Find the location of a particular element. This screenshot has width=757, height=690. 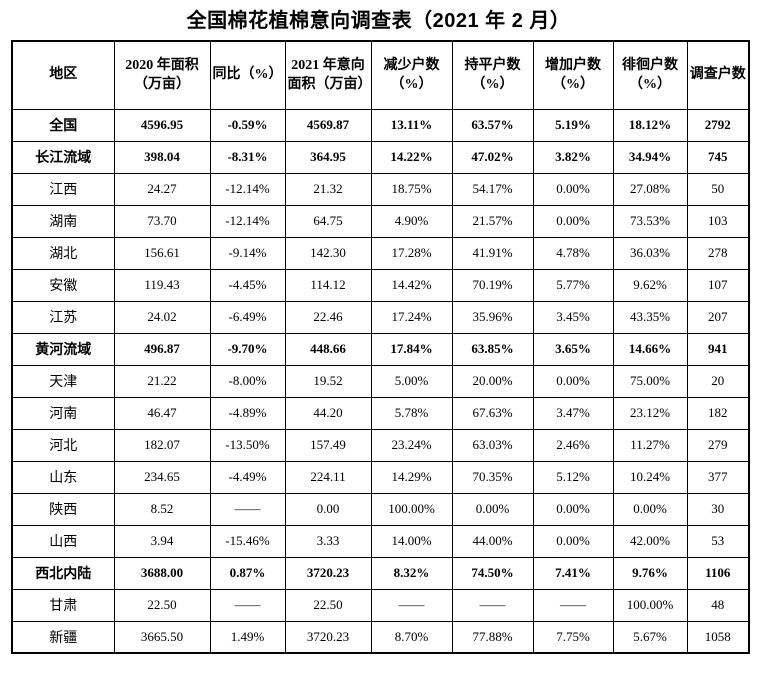

region-cell: 全国 is located at coordinates (63, 125).